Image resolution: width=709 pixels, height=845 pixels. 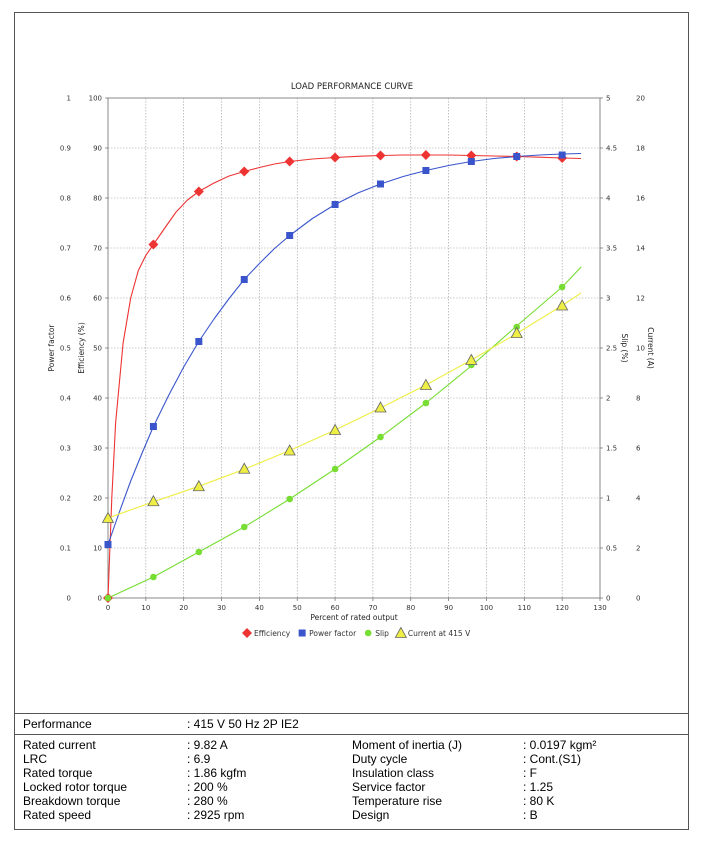 I want to click on slip-tick-label: 3.5, so click(x=611, y=249).